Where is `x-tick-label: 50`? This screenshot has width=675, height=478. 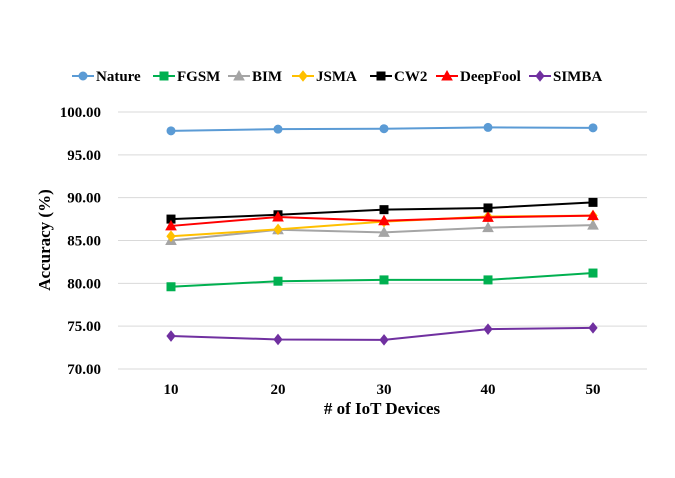 x-tick-label: 50 is located at coordinates (593, 390).